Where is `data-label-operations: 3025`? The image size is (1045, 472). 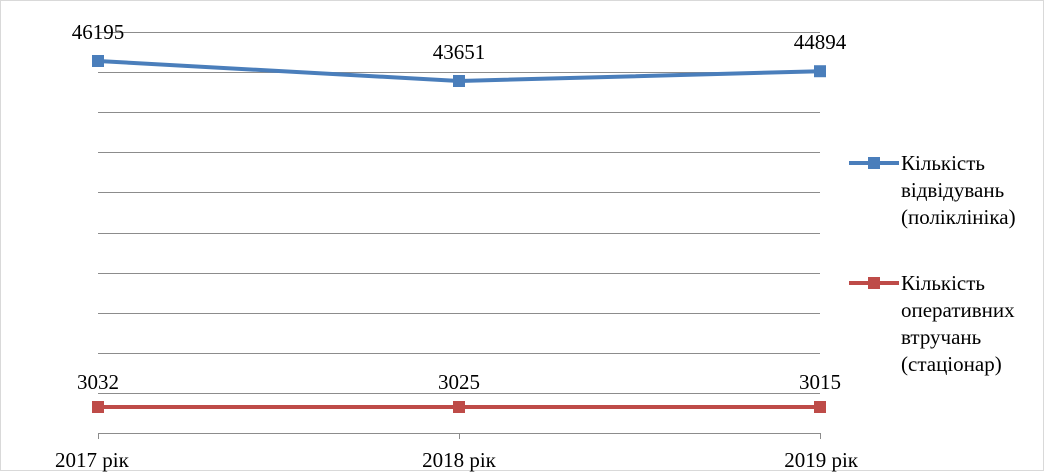
data-label-operations: 3025 is located at coordinates (459, 382).